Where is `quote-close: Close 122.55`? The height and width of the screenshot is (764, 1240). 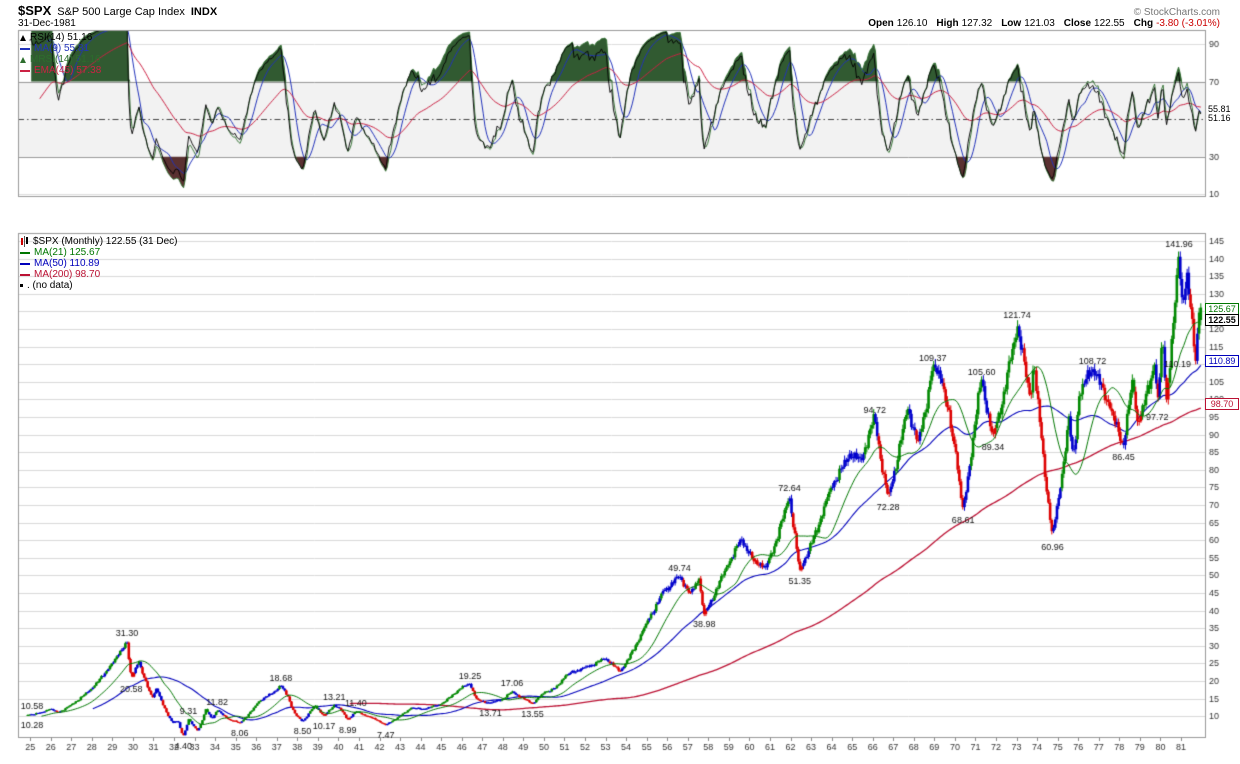 quote-close: Close 122.55 is located at coordinates (1094, 23).